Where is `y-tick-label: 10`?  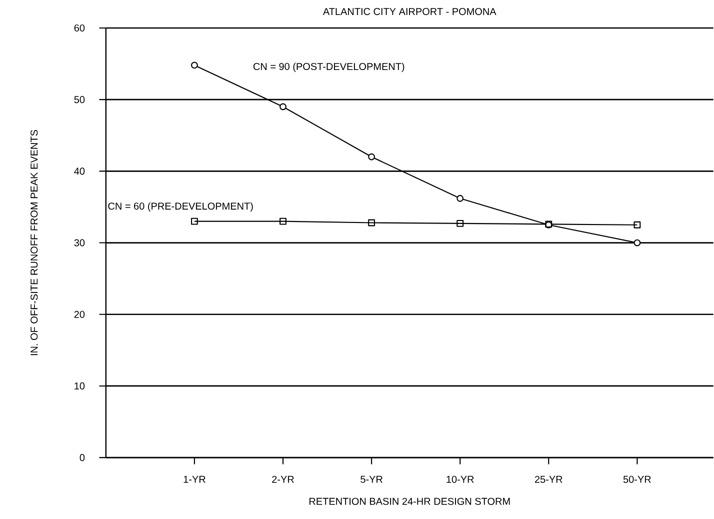 y-tick-label: 10 is located at coordinates (79, 386).